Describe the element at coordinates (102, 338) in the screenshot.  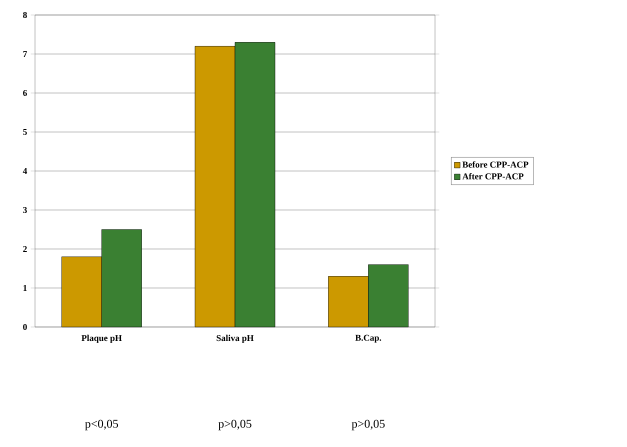
I see `x-tick-label: Plaque pH` at that location.